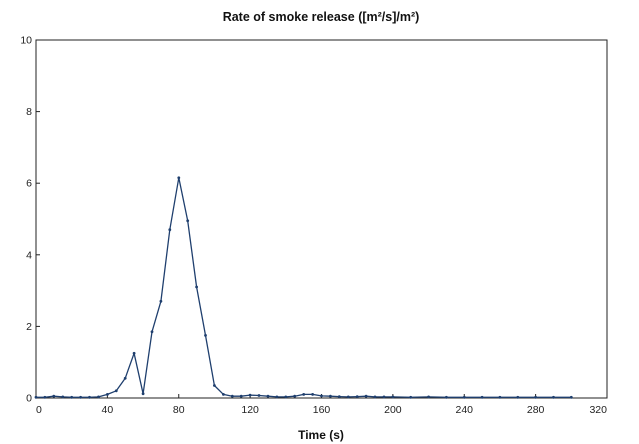 The image size is (639, 444). Describe the element at coordinates (29, 327) in the screenshot. I see `y-tick-label: 2` at that location.